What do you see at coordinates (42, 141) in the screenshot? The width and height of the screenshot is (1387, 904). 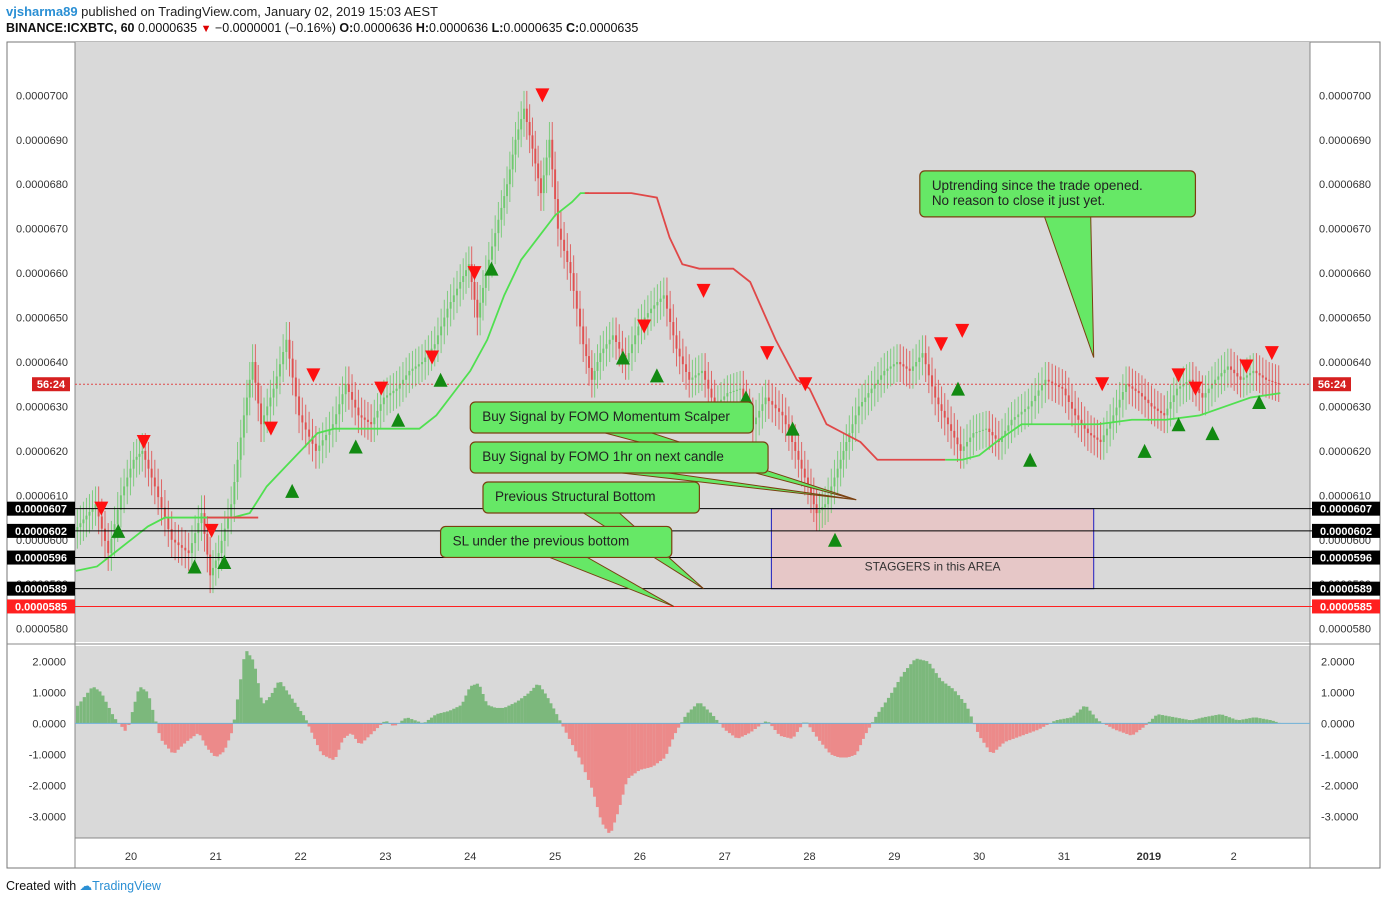 I see `price-tick-left: 0.0000690` at bounding box center [42, 141].